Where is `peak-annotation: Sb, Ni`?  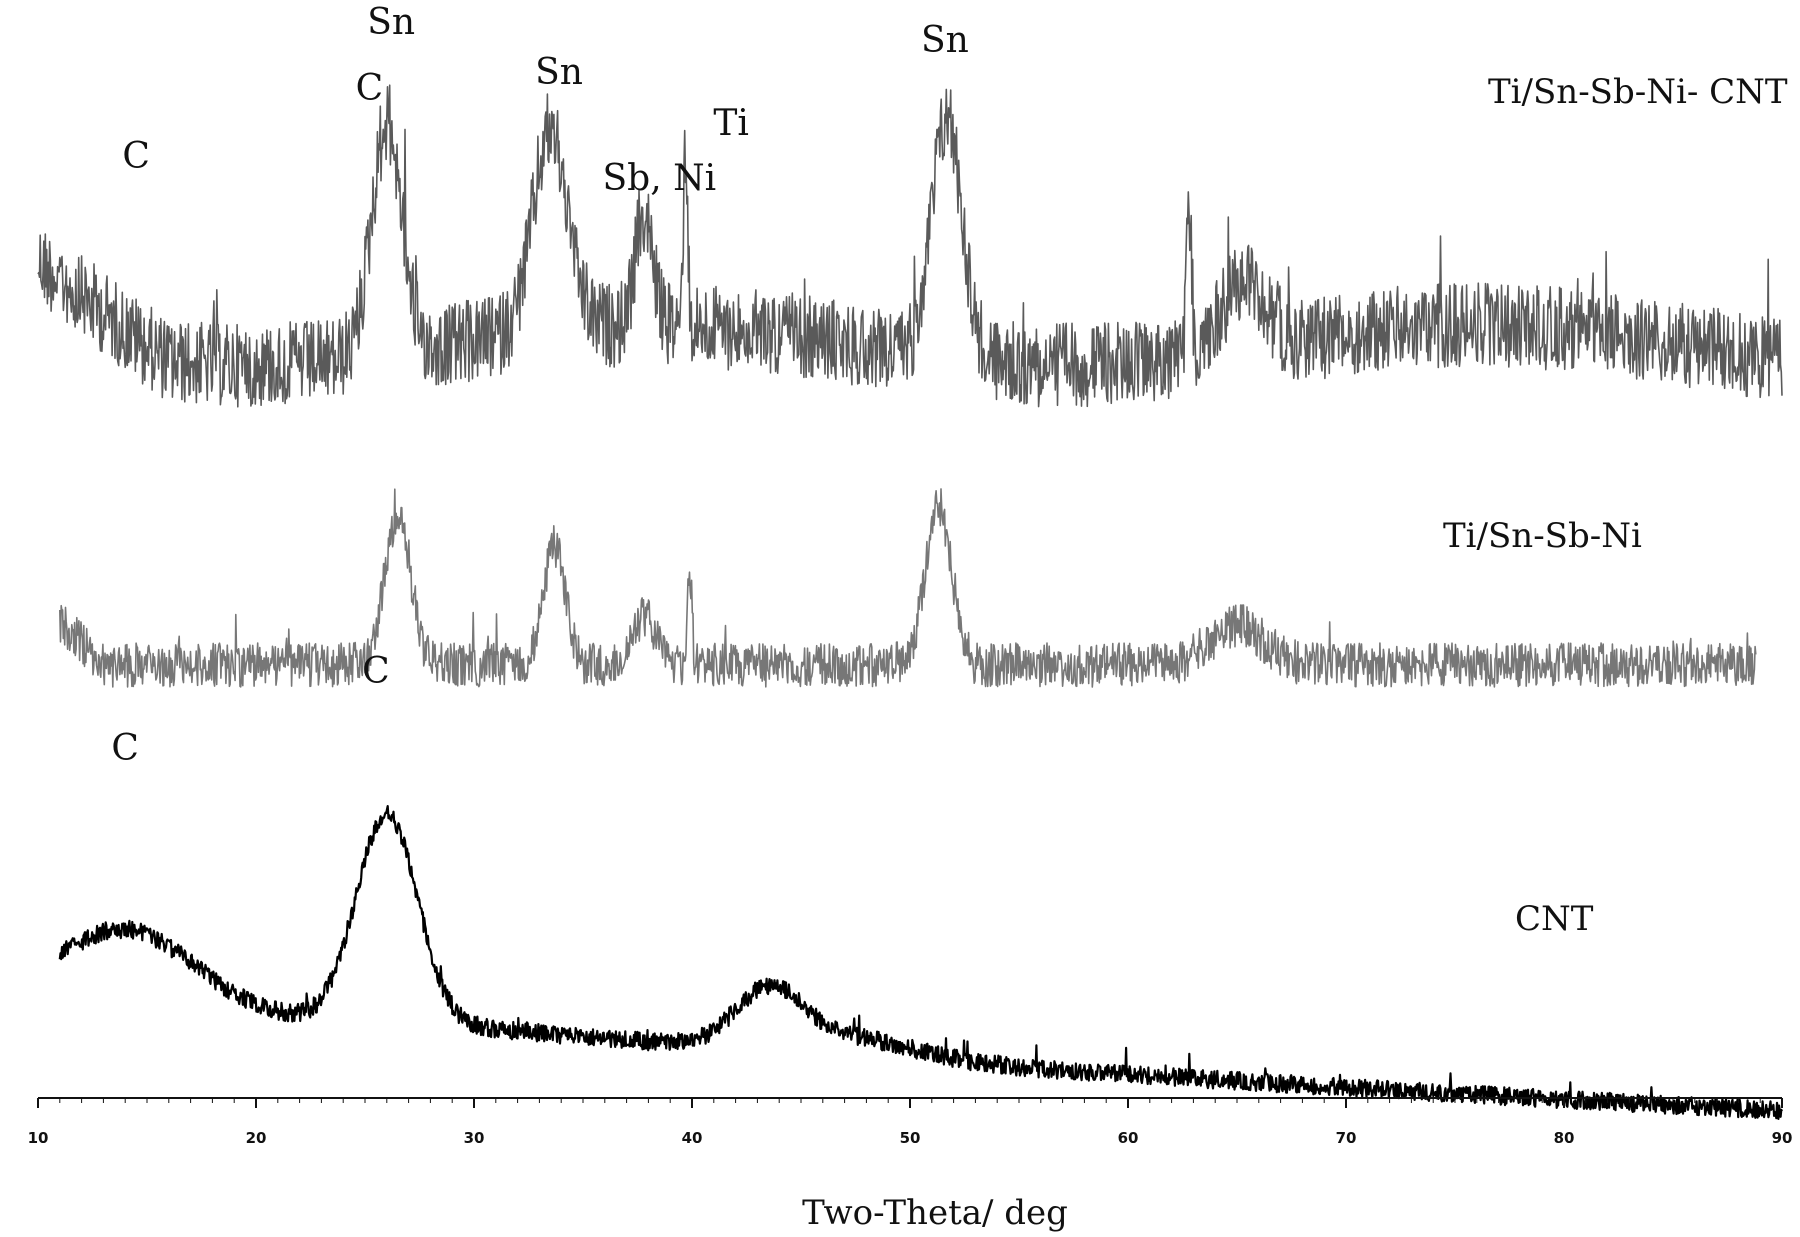
peak-annotation: Sb, Ni is located at coordinates (659, 178).